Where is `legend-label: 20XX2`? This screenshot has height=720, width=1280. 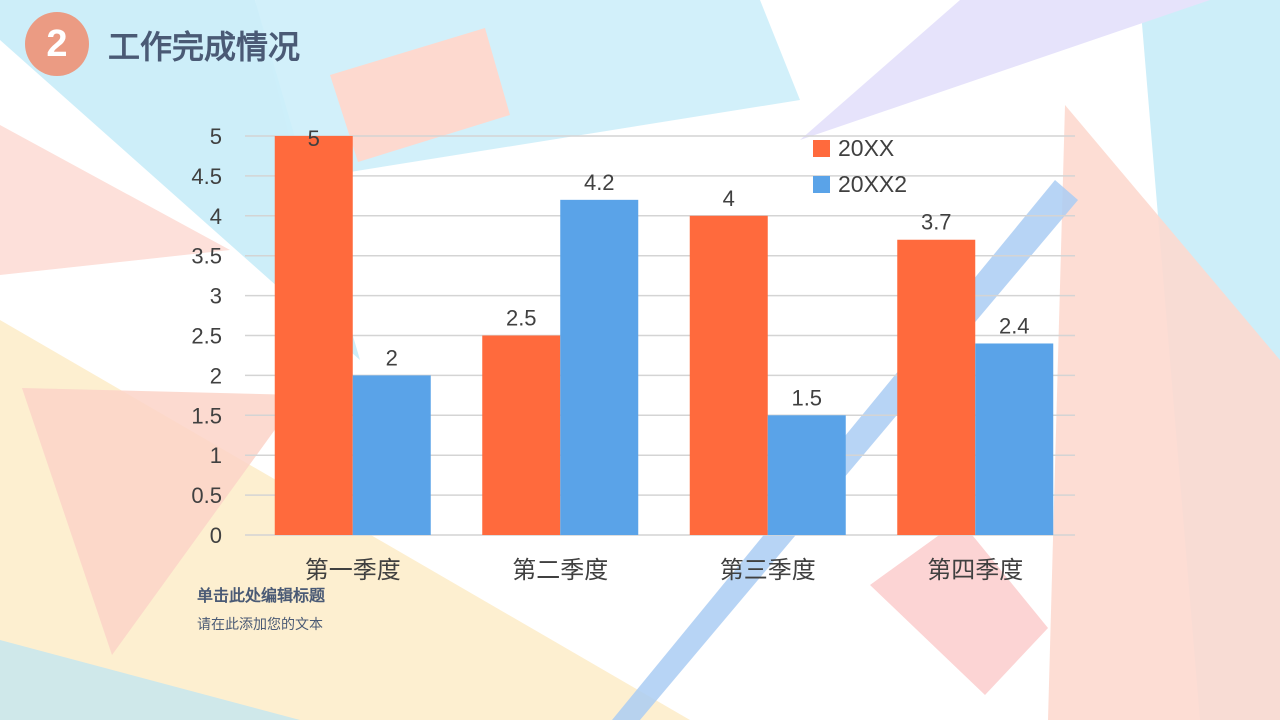
legend-label: 20XX2 is located at coordinates (872, 184).